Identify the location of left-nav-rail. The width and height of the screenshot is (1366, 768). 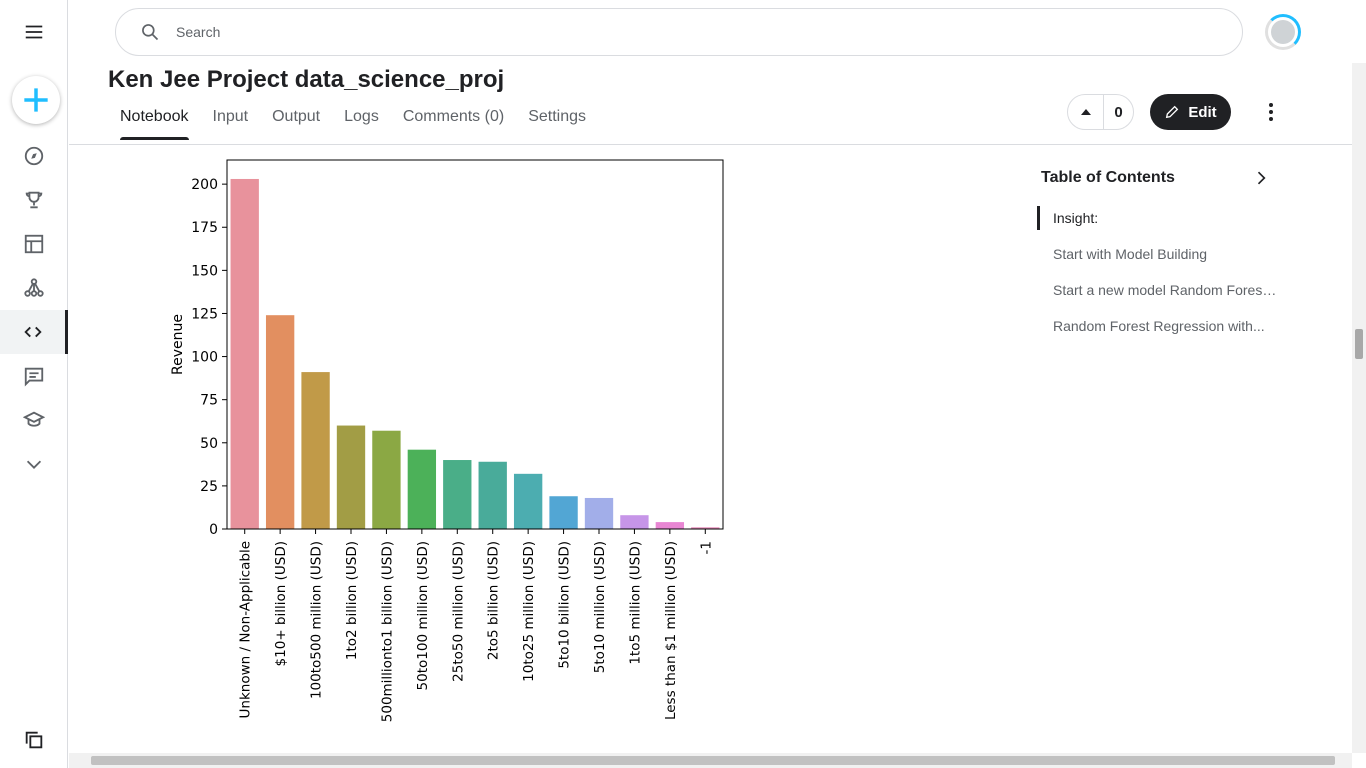
(34, 384).